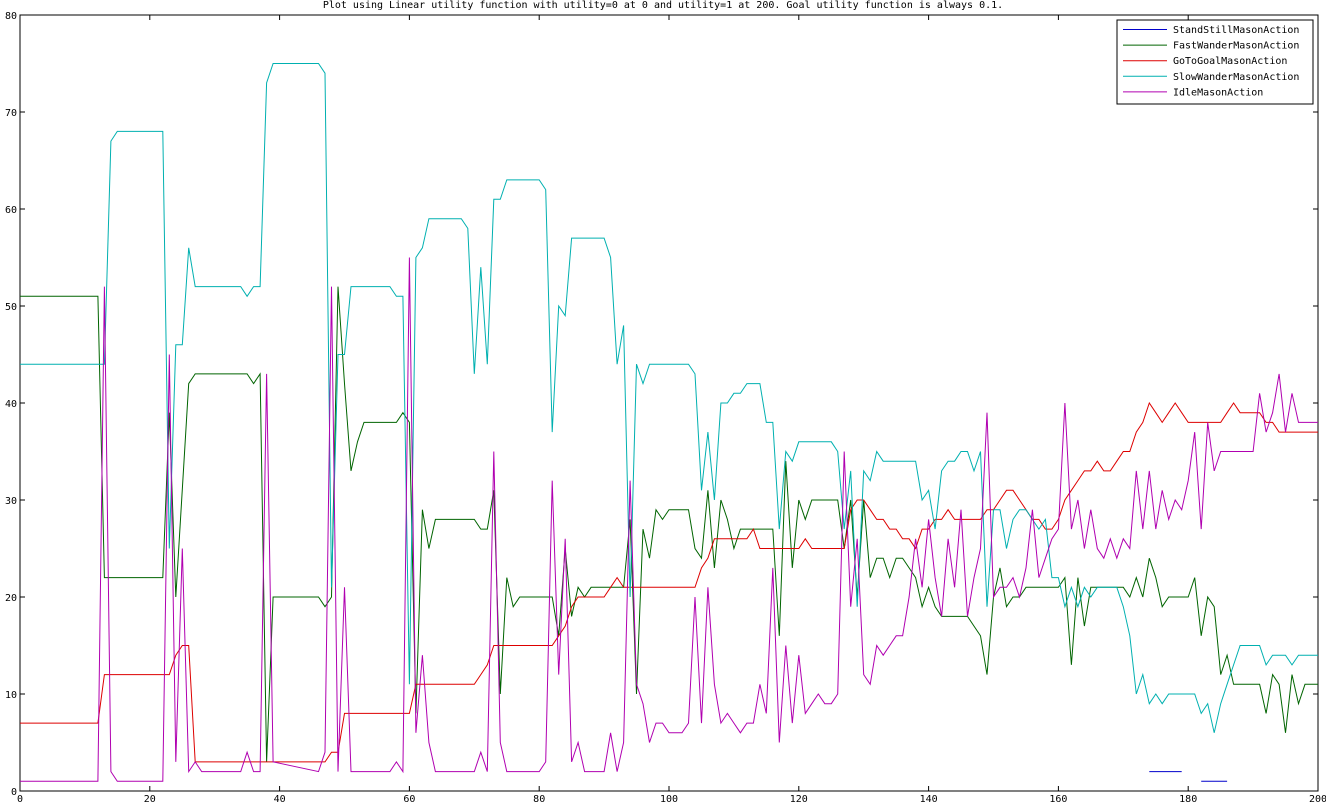 The width and height of the screenshot is (1326, 804). I want to click on x-tick-label: 140, so click(929, 799).